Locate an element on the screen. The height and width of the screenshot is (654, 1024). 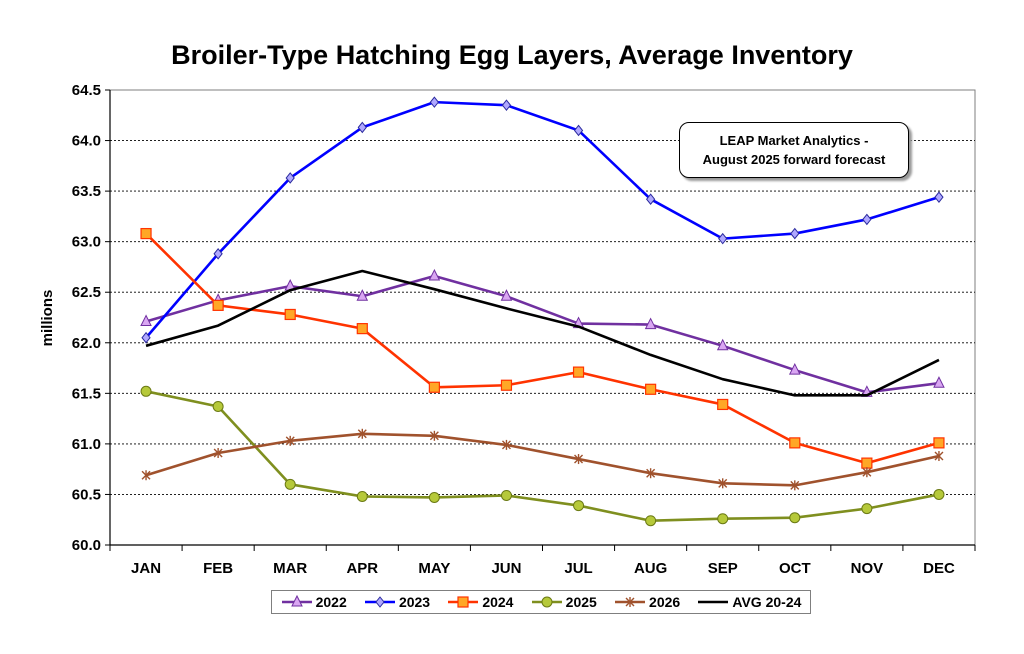
series-line-2022 is located at coordinates (542, 334).